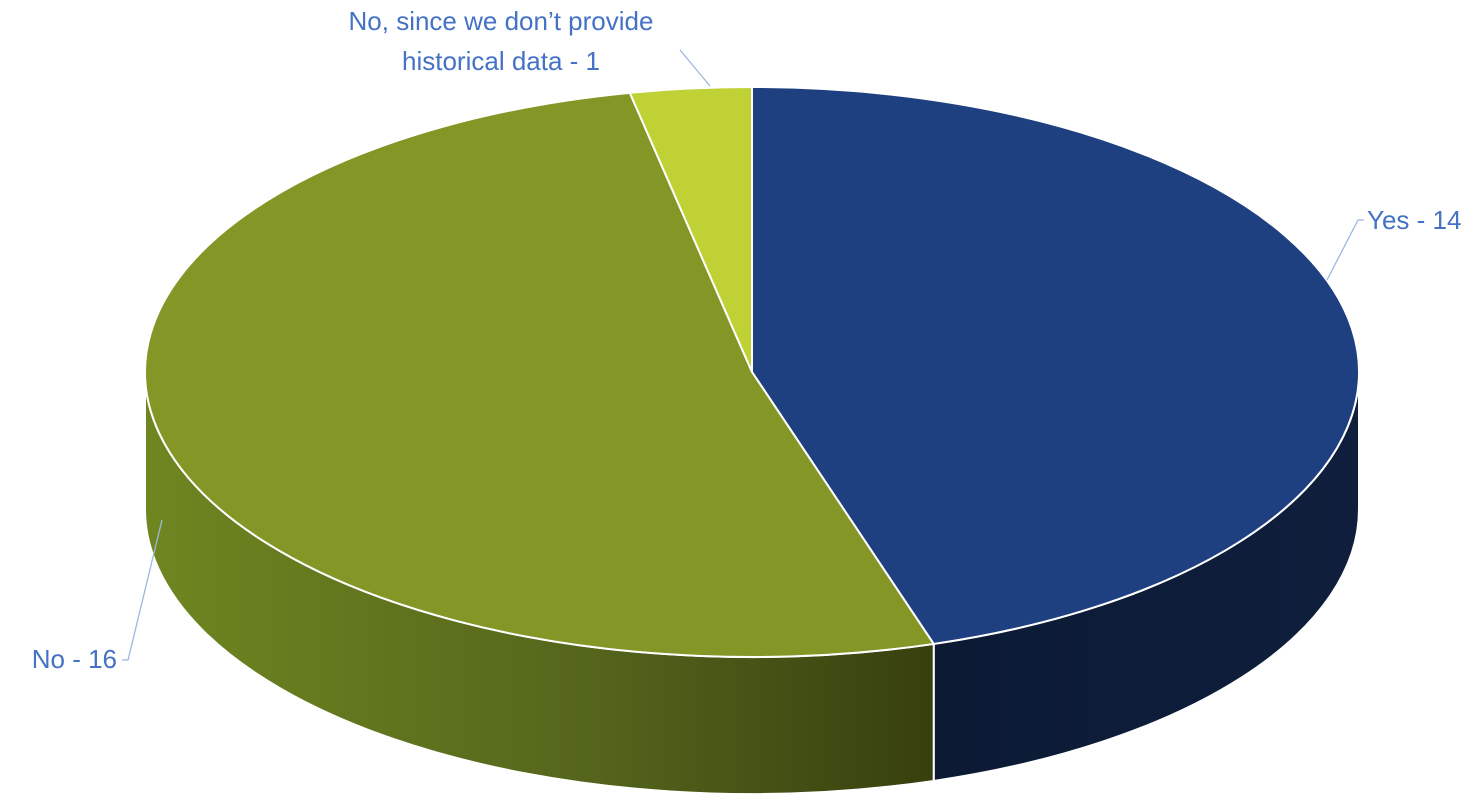  What do you see at coordinates (142, 590) in the screenshot?
I see `leader-line-no` at bounding box center [142, 590].